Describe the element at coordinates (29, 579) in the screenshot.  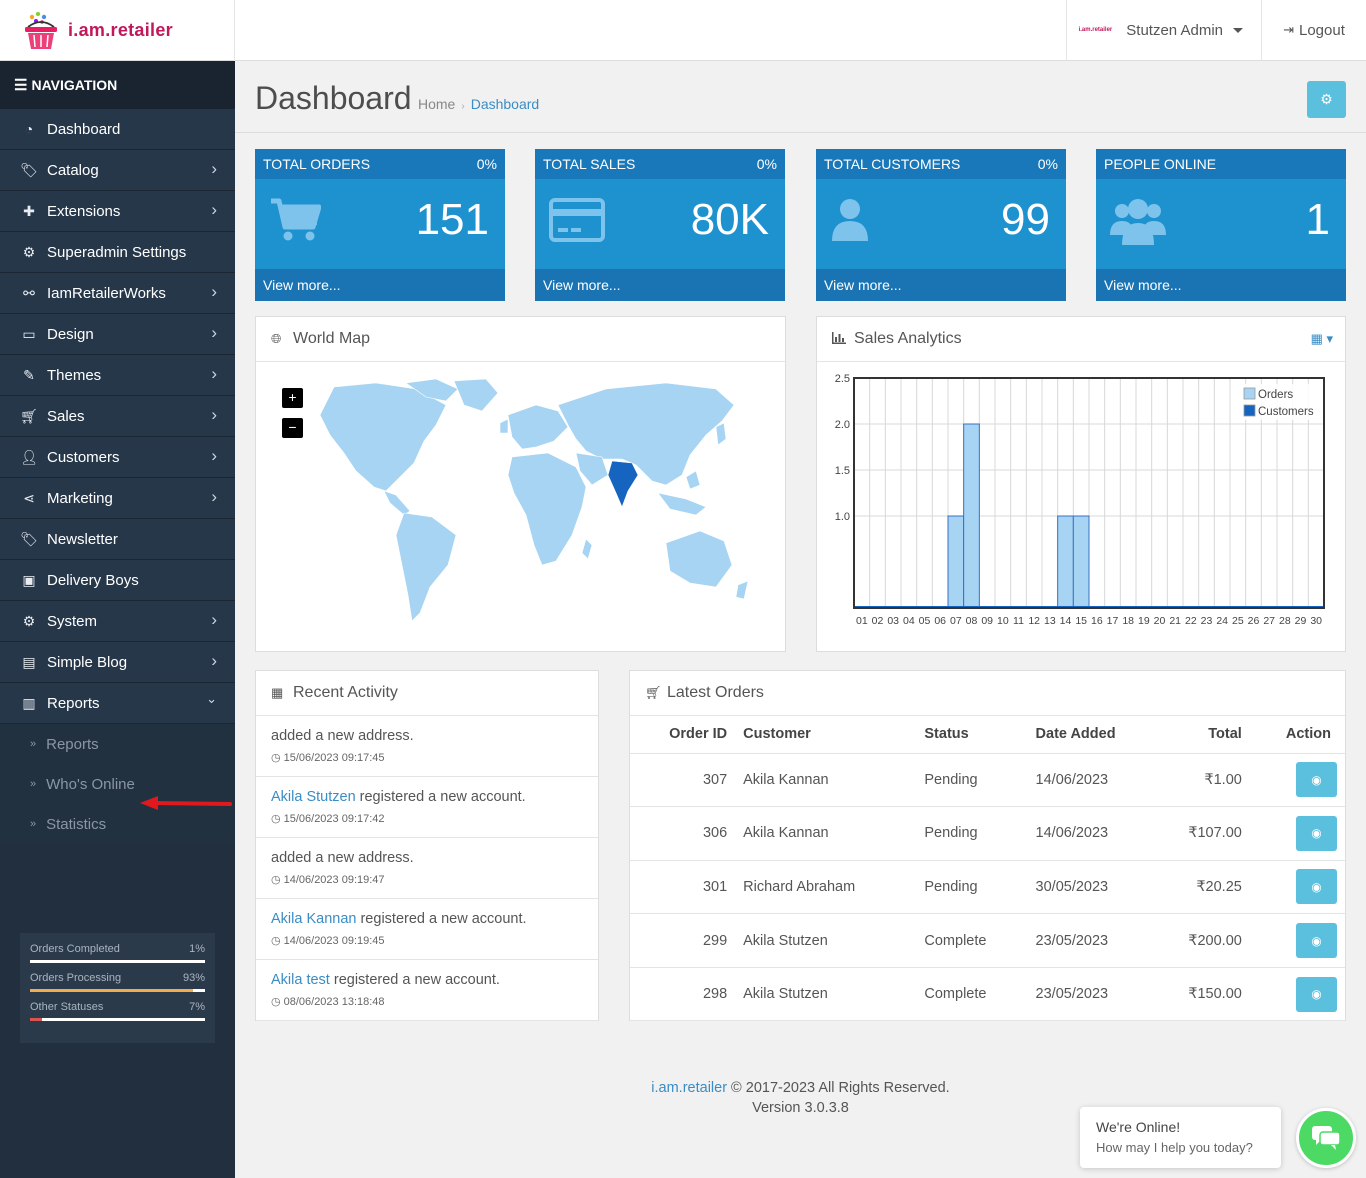
I see `badge-icon: ▣` at that location.